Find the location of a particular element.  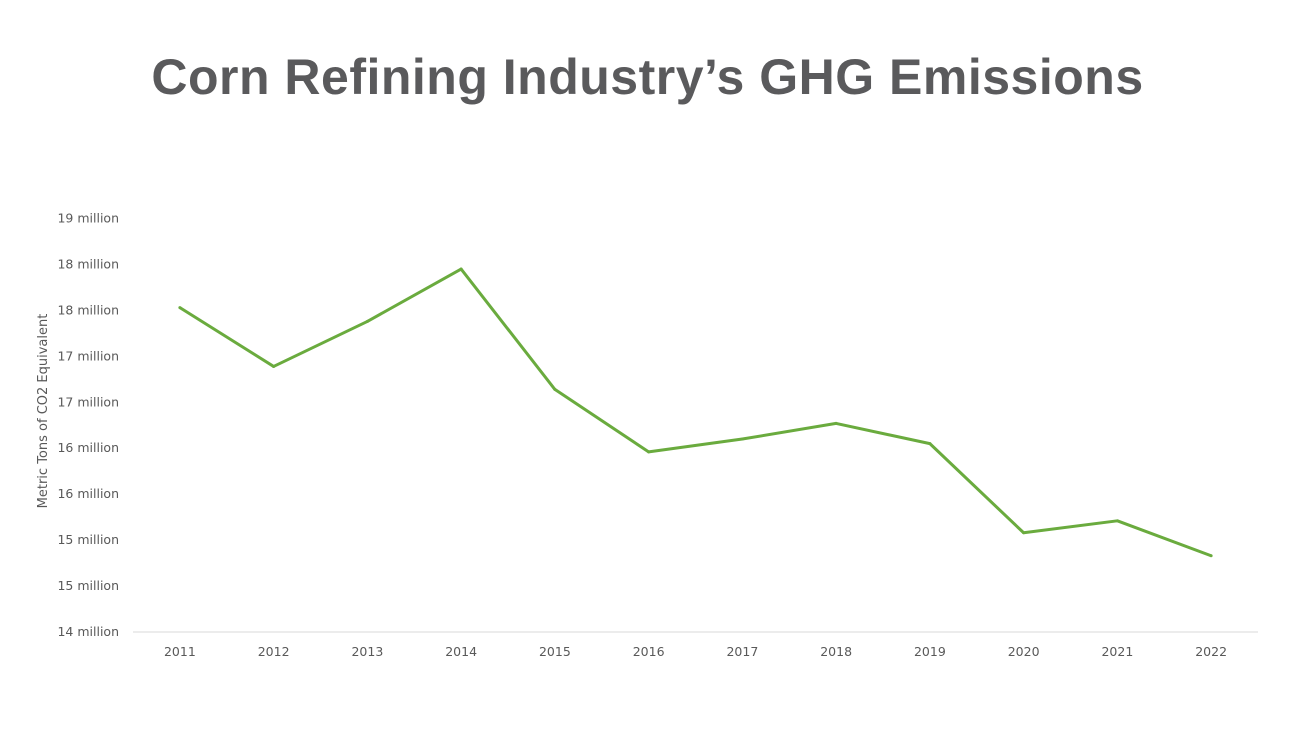

x-tick-label: 2011 is located at coordinates (180, 651).